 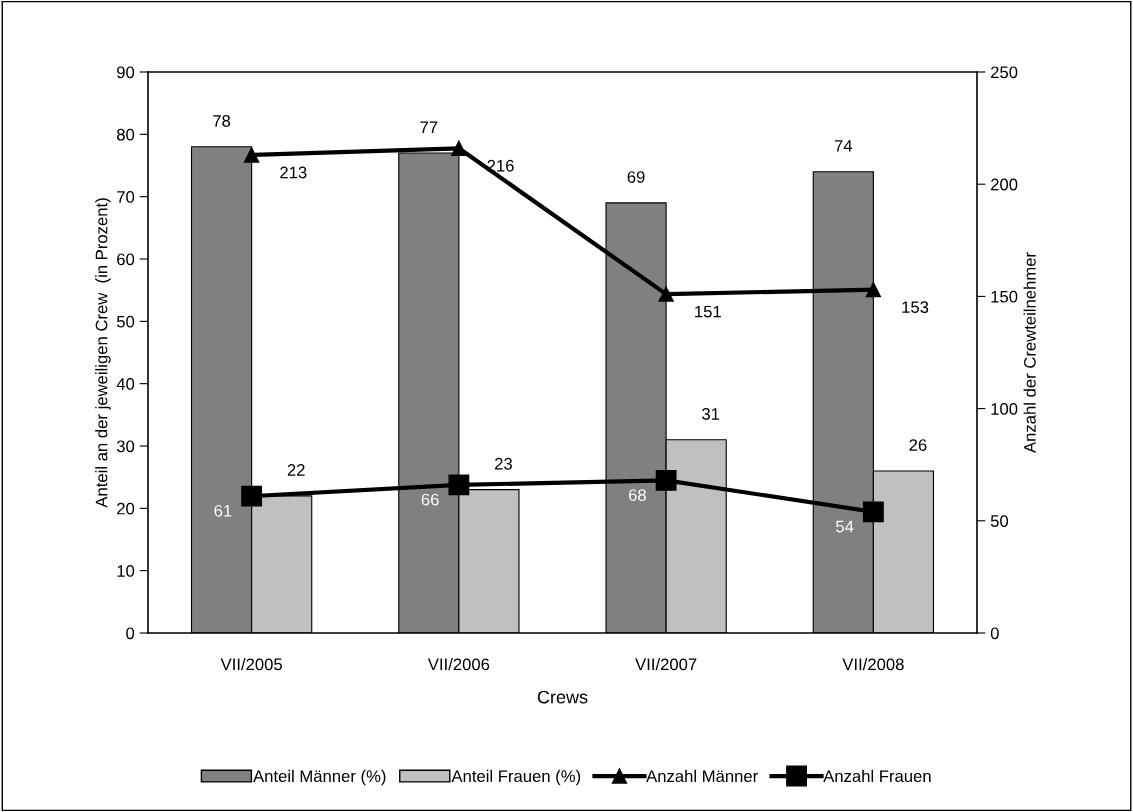 I want to click on data-label: 69, so click(x=636, y=177).